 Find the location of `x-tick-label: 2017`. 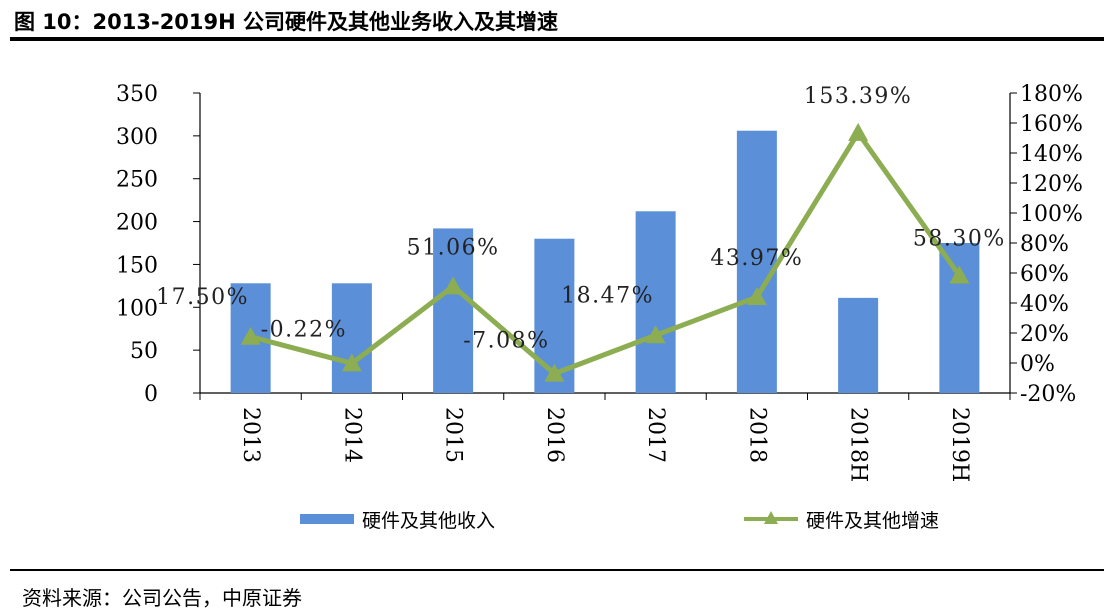

x-tick-label: 2017 is located at coordinates (655, 435).